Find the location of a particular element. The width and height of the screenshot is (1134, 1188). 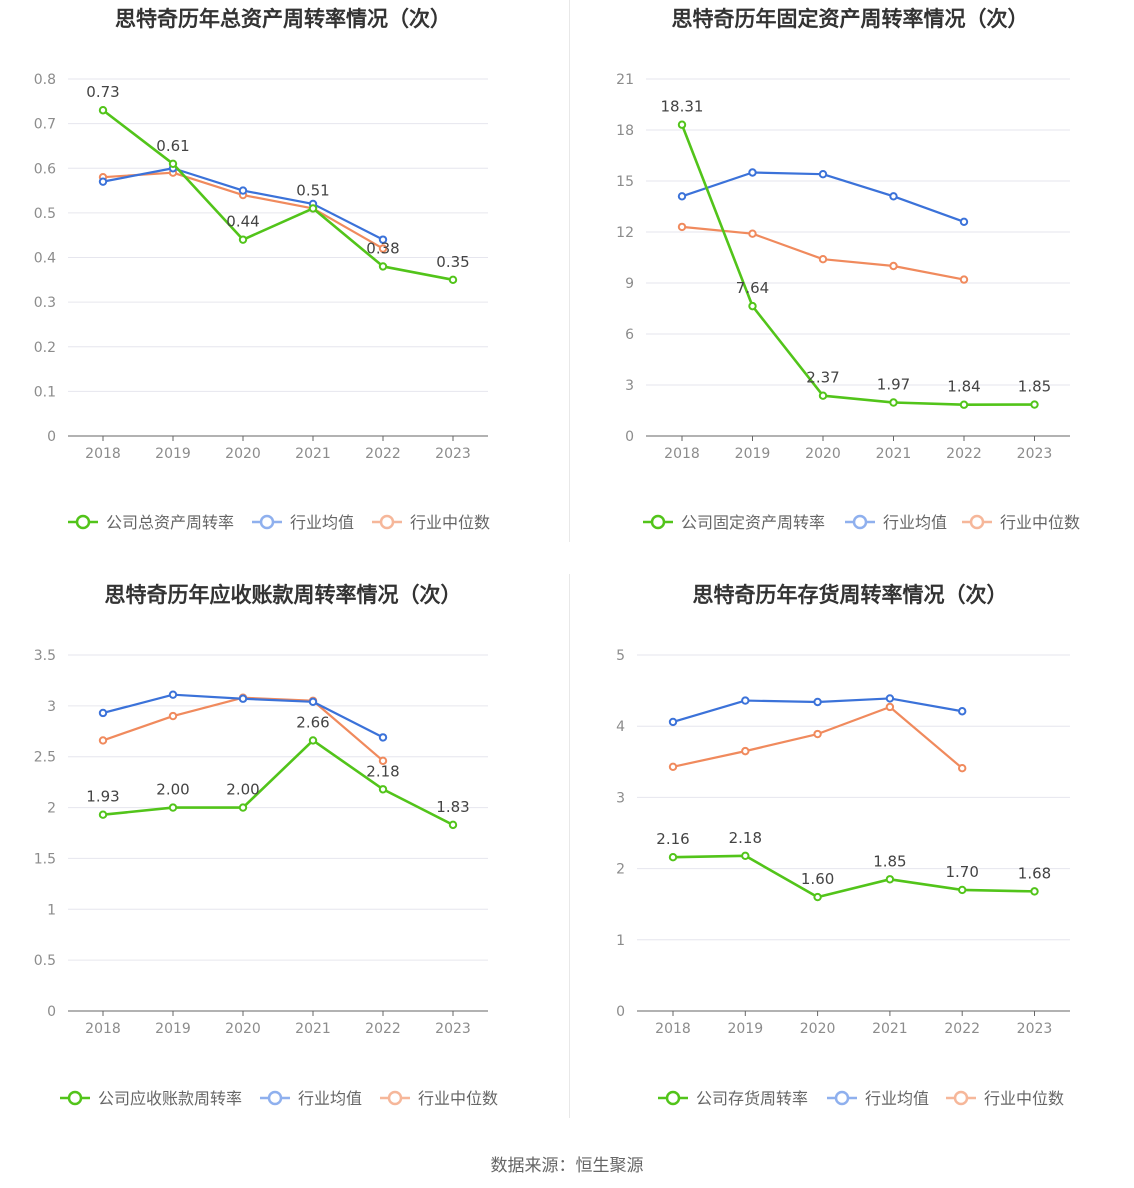

legend-item-company: 公司存货周转率 is located at coordinates (733, 1098).